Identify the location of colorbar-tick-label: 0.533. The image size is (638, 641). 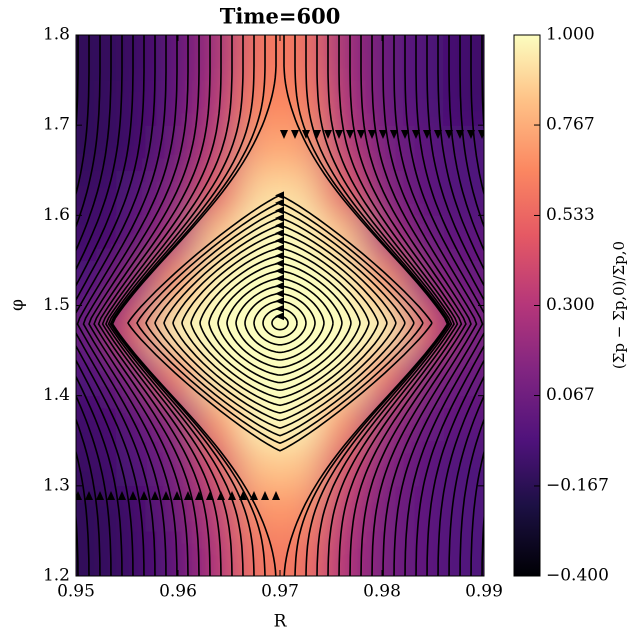
(570, 215).